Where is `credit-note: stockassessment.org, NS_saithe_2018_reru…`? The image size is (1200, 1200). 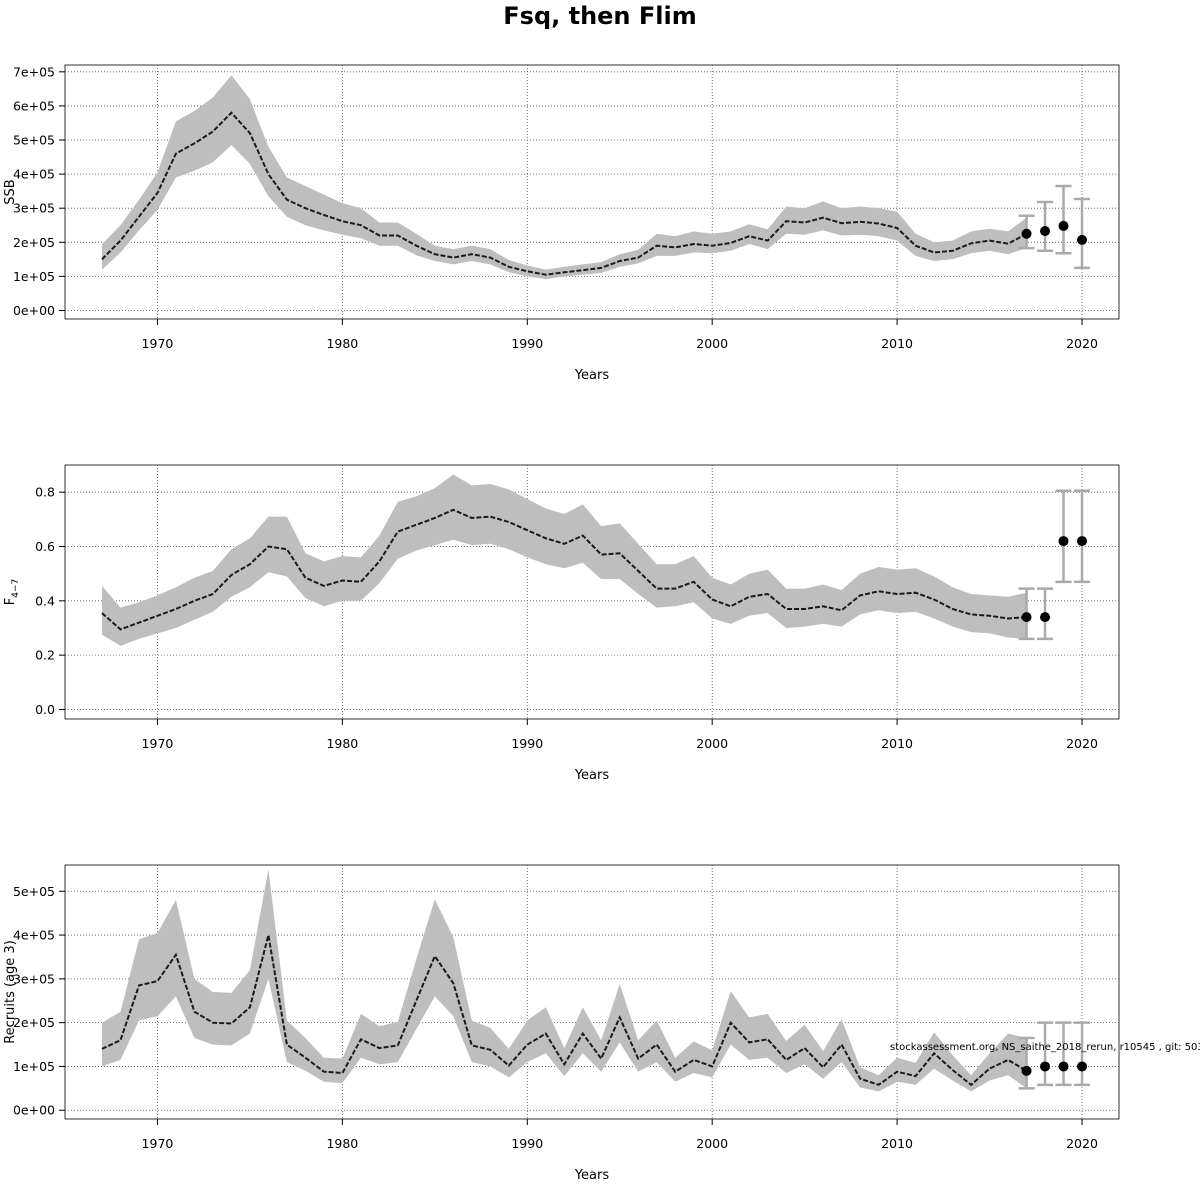 credit-note: stockassessment.org, NS_saithe_2018_reru… is located at coordinates (1045, 1047).